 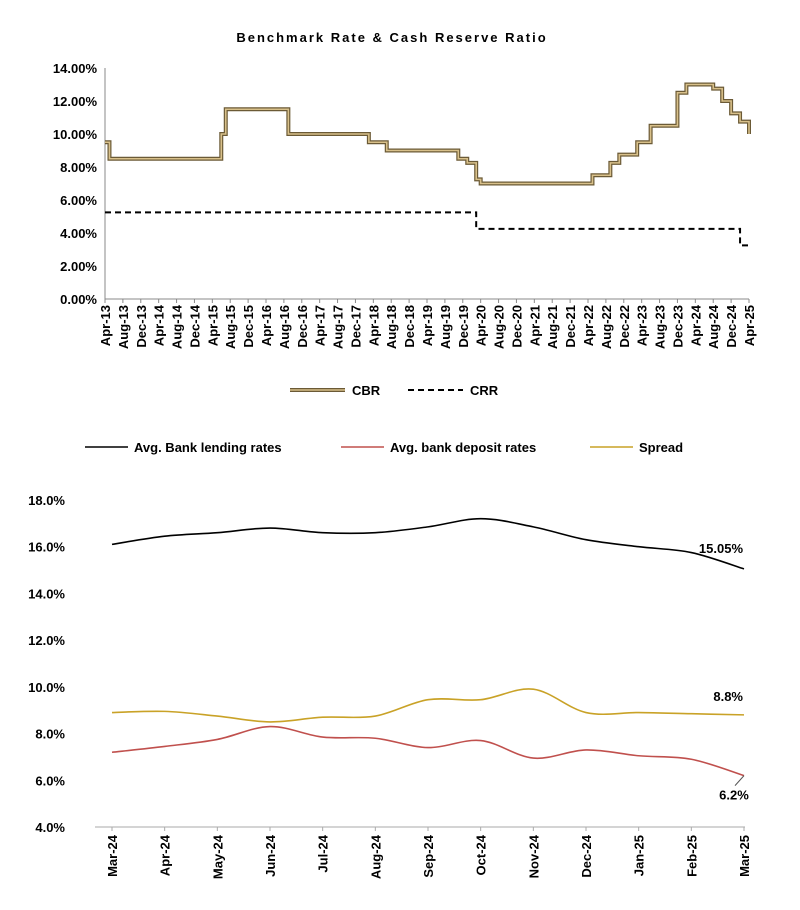 What do you see at coordinates (366, 390) in the screenshot?
I see `legend-cbr-label: CBR` at bounding box center [366, 390].